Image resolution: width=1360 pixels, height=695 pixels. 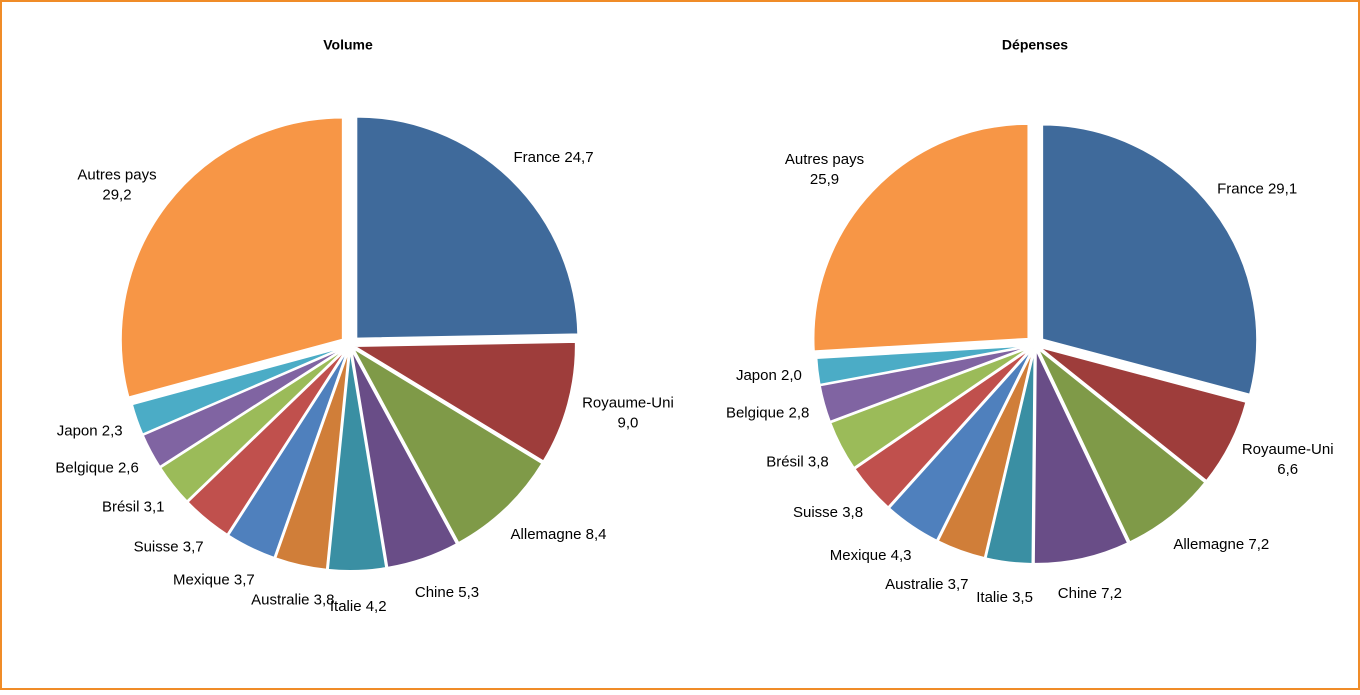 I want to click on slice-label: Australie 3,8, so click(x=292, y=600).